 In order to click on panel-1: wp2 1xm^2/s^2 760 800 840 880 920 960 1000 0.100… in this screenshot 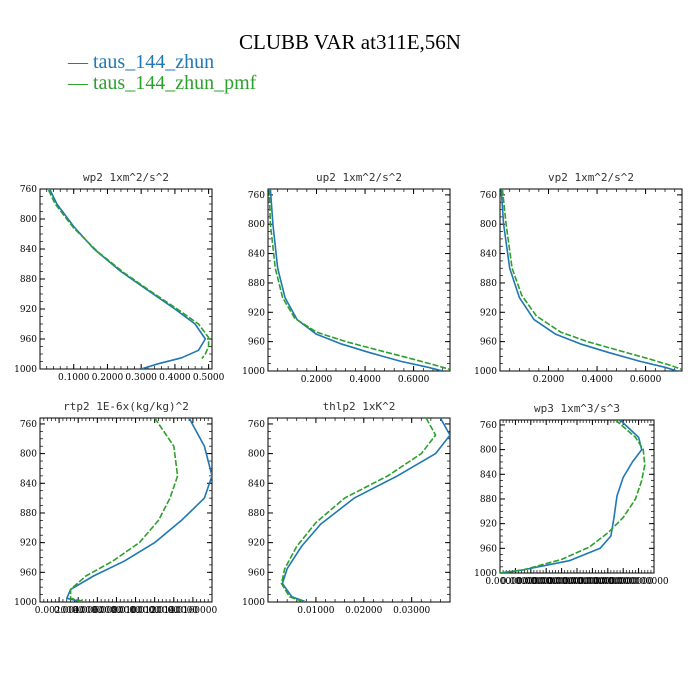, I will do `click(119, 277)`.